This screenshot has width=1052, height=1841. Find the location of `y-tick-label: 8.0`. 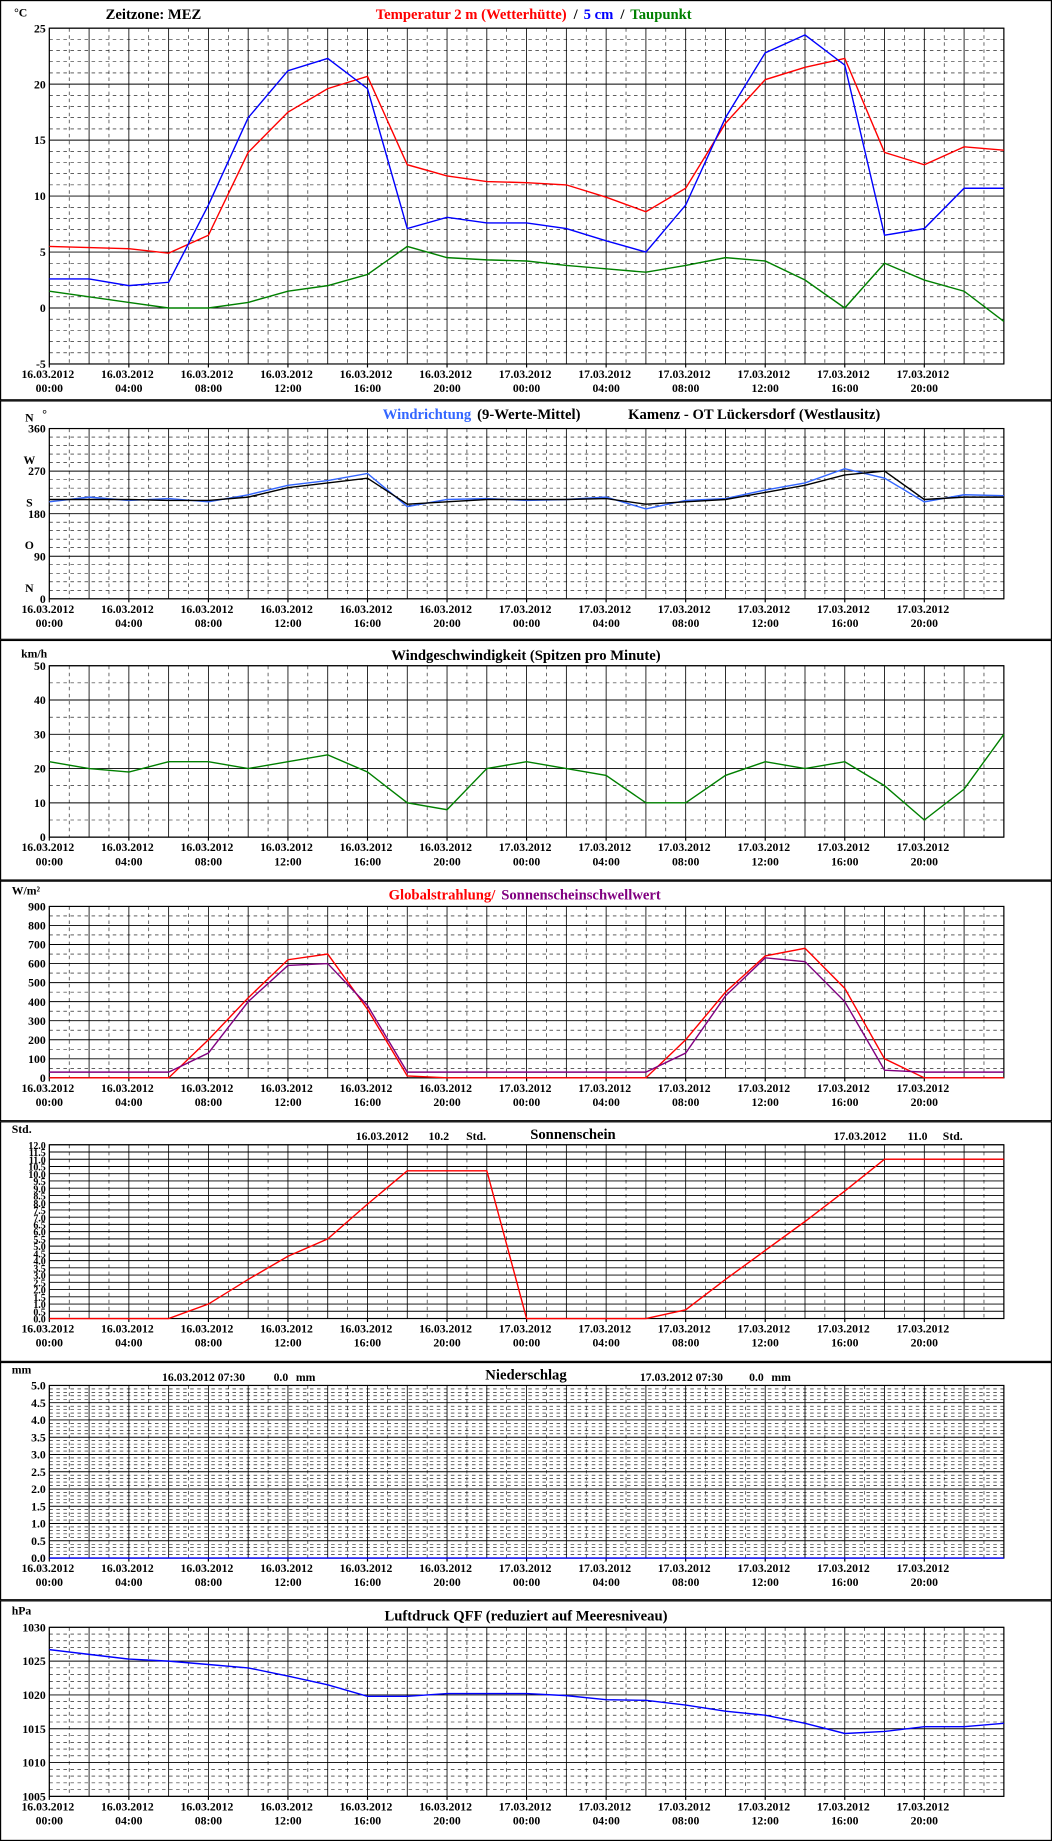

y-tick-label: 8.0 is located at coordinates (39, 1204).